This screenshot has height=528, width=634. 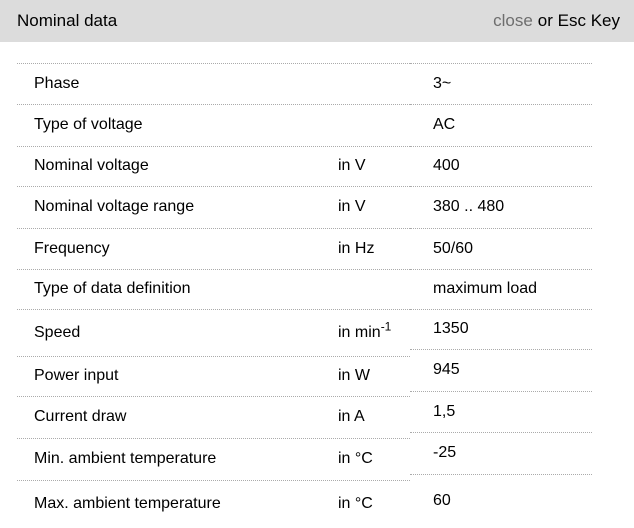 I want to click on row-value: 60, so click(x=442, y=501).